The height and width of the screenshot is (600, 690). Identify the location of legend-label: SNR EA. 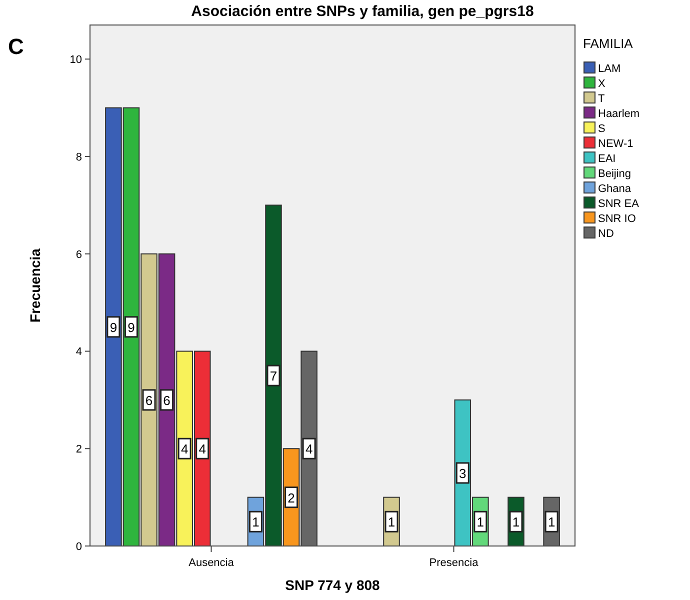
(619, 204).